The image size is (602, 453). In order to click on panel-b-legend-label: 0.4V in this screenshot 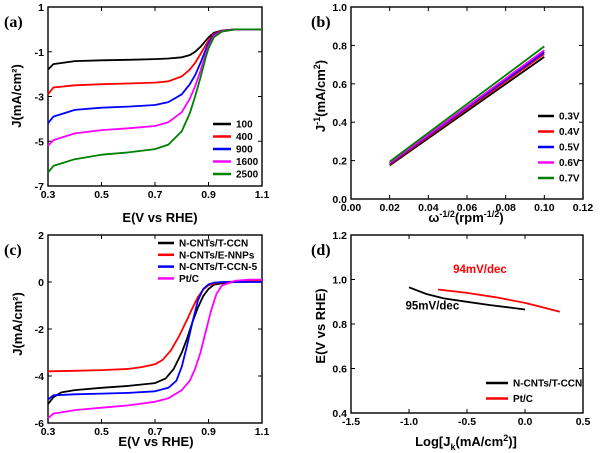, I will do `click(569, 132)`.